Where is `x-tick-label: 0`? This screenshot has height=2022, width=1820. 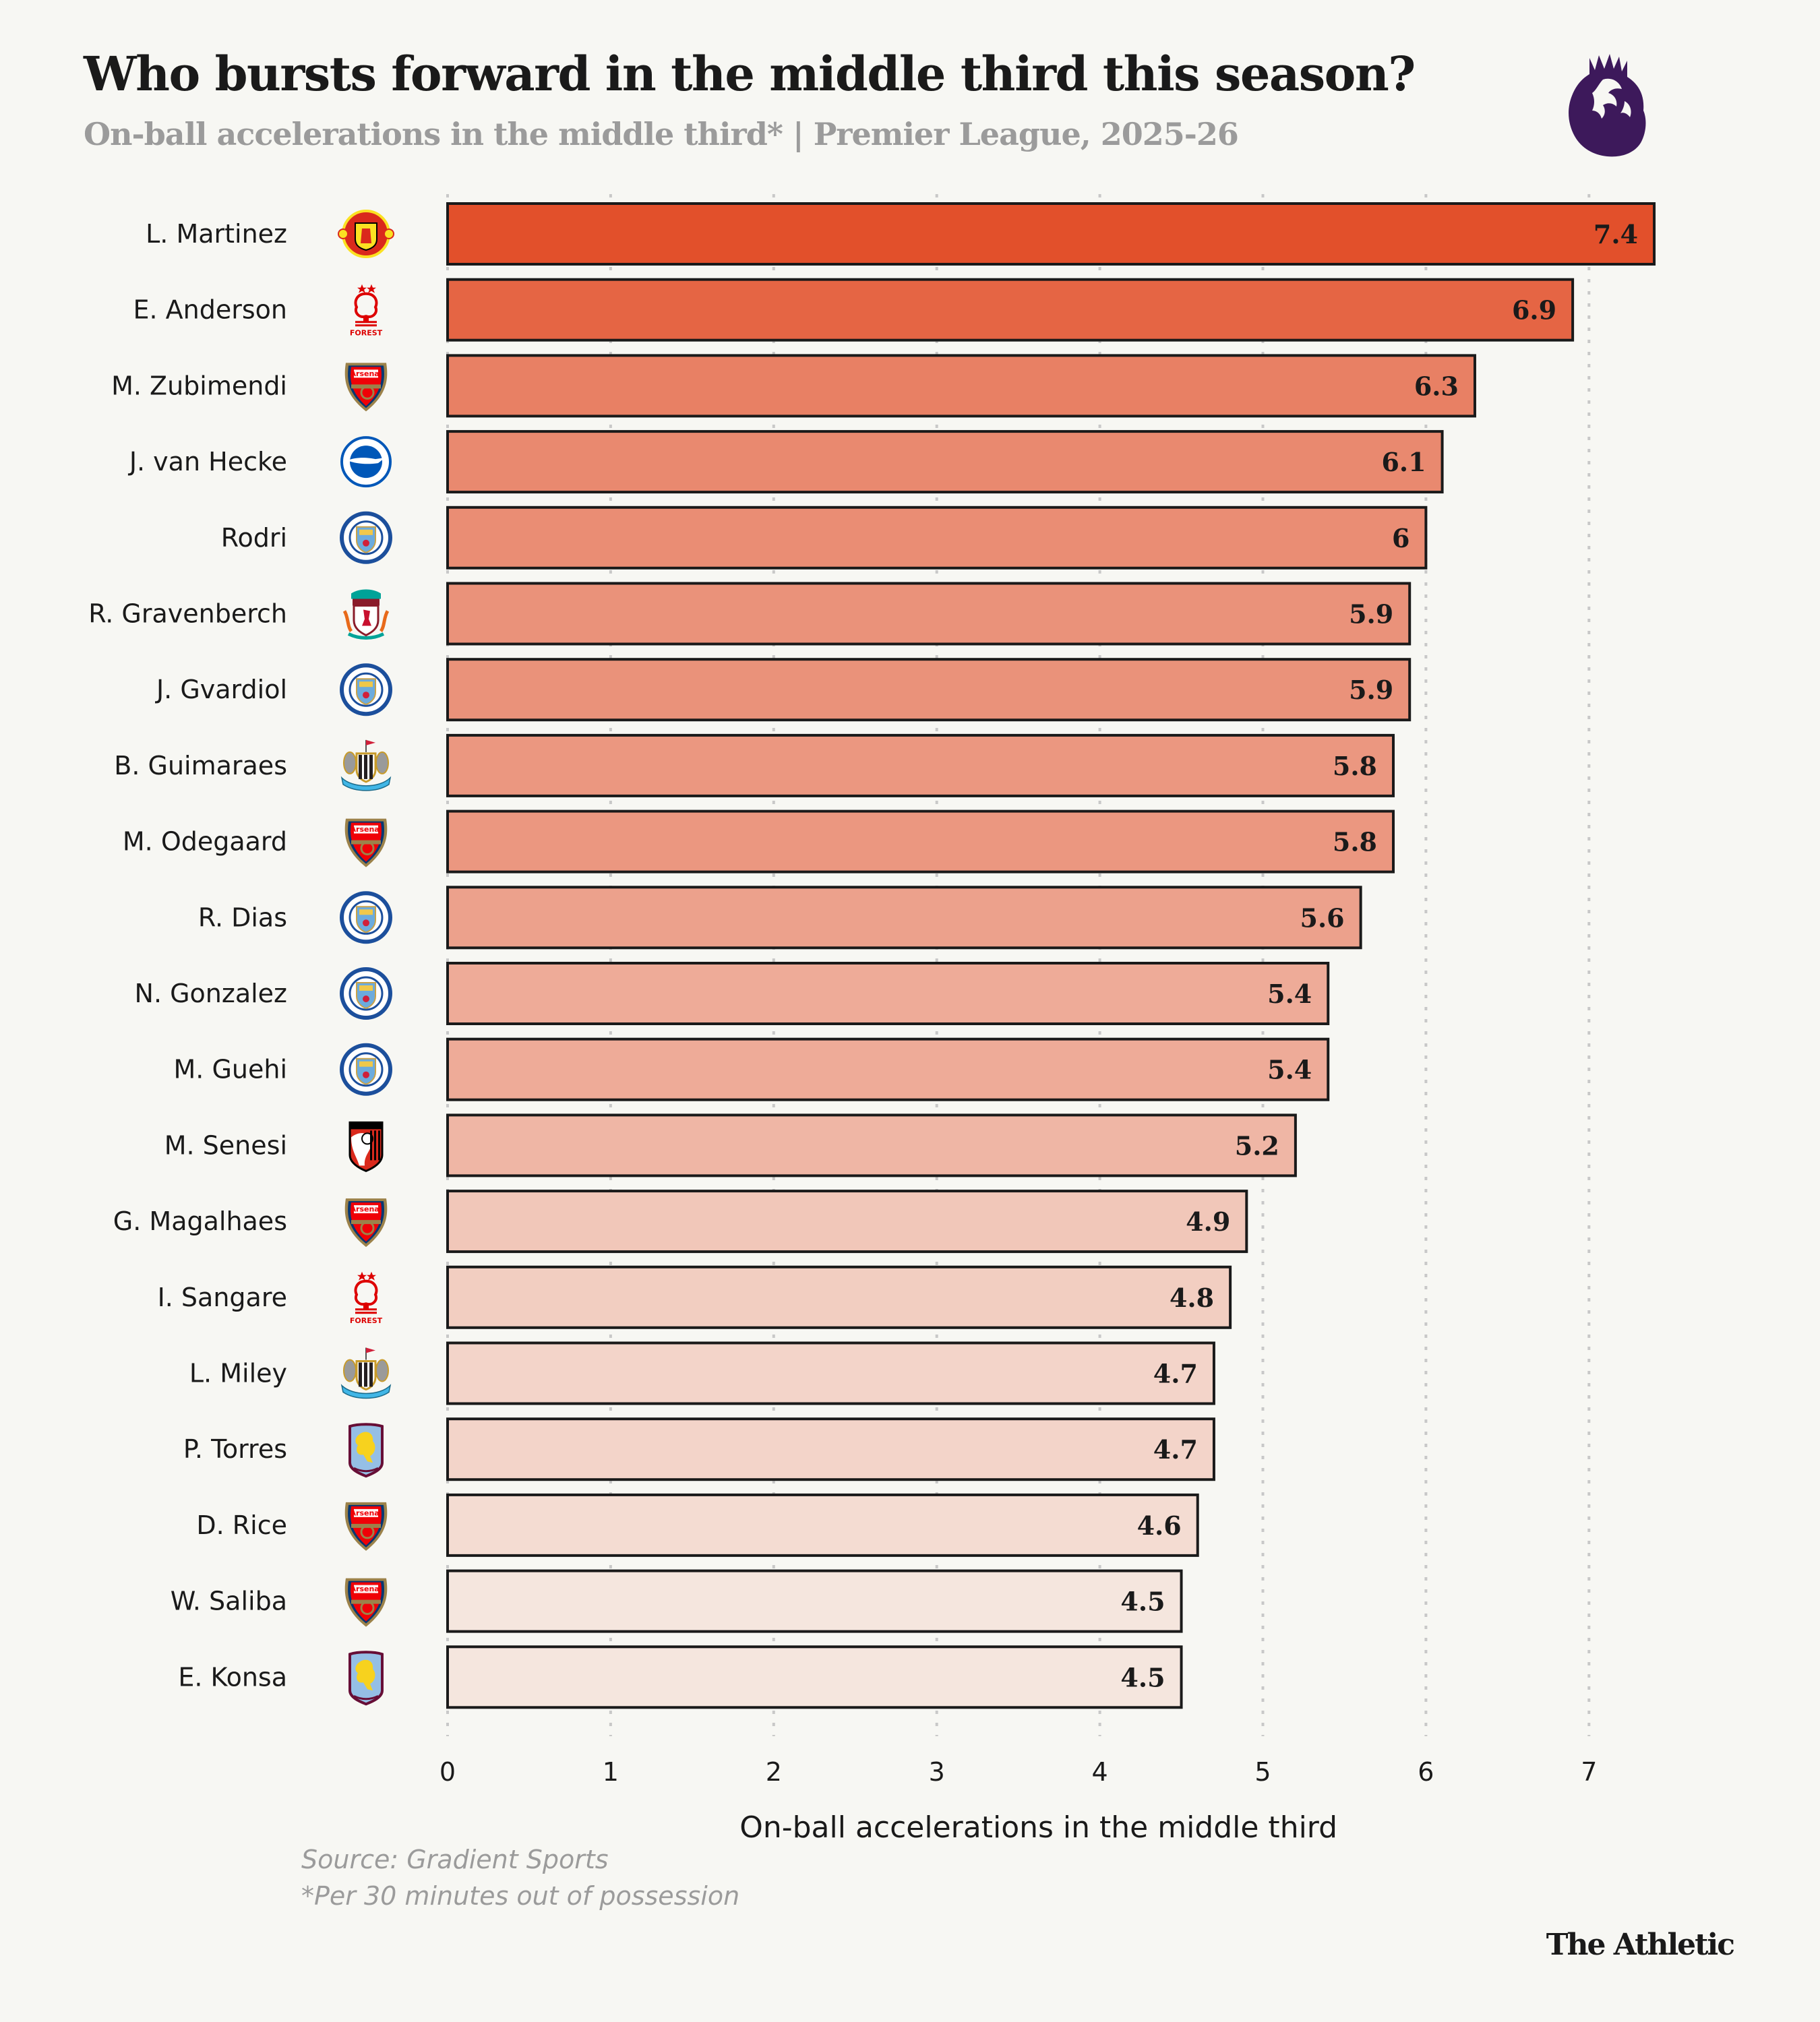 x-tick-label: 0 is located at coordinates (447, 1772).